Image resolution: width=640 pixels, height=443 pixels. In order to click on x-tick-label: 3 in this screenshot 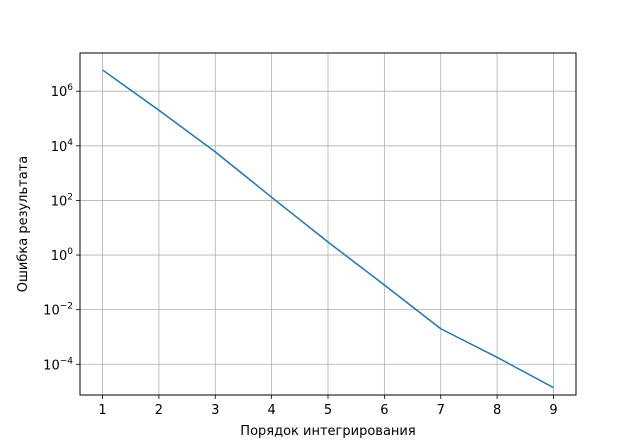, I will do `click(215, 410)`.